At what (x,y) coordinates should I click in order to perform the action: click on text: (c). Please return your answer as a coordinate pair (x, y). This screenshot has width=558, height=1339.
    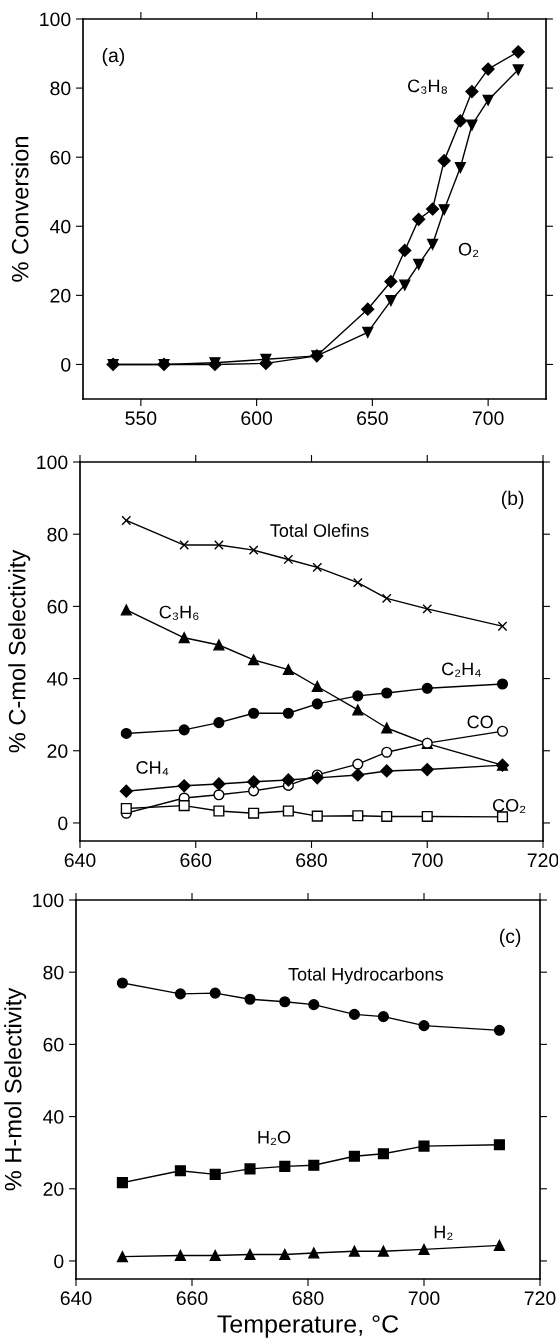
    Looking at the image, I should click on (510, 937).